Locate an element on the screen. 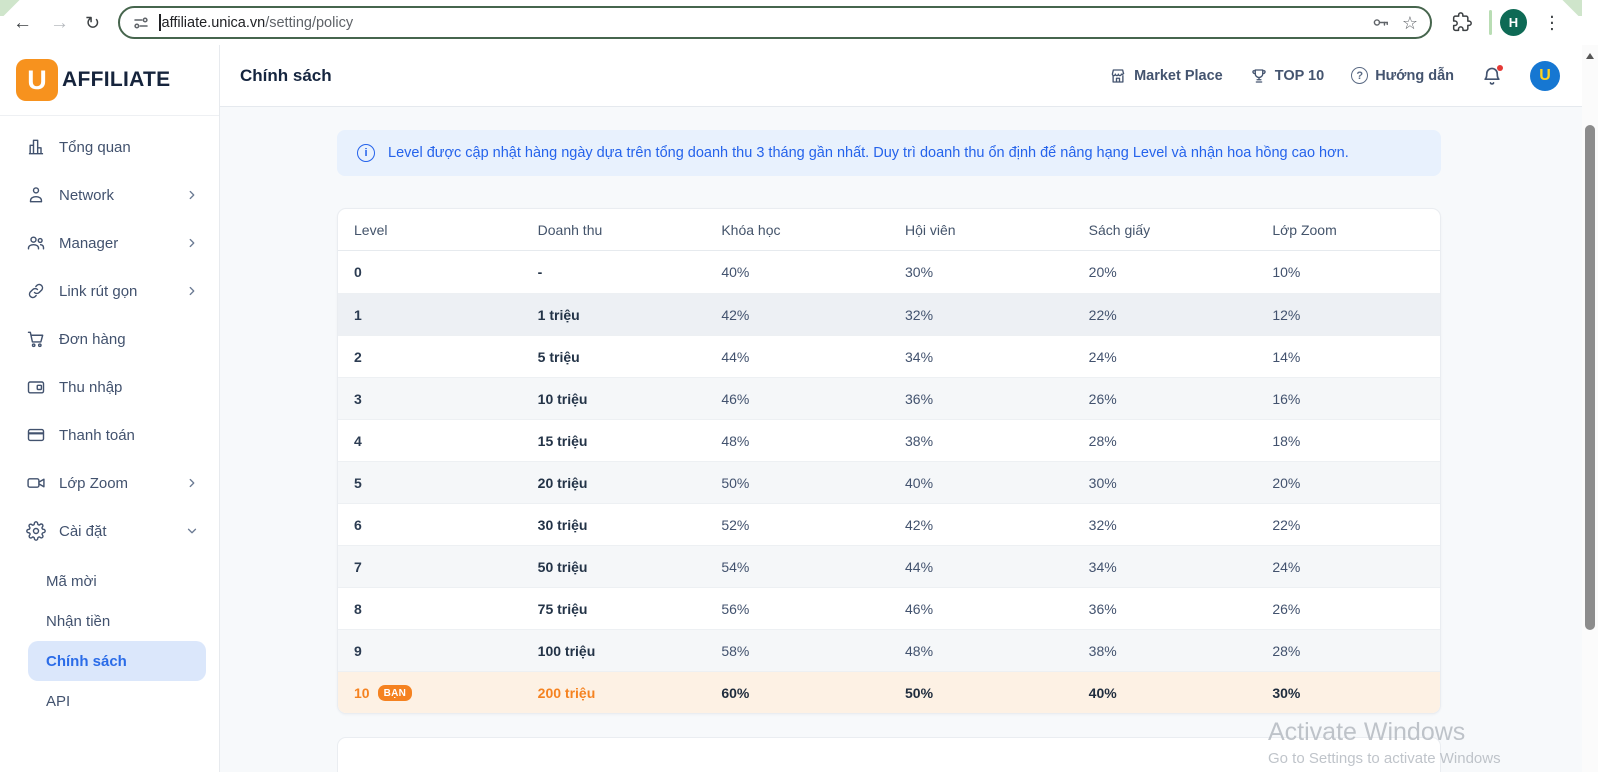  people-icon is located at coordinates (36, 243).